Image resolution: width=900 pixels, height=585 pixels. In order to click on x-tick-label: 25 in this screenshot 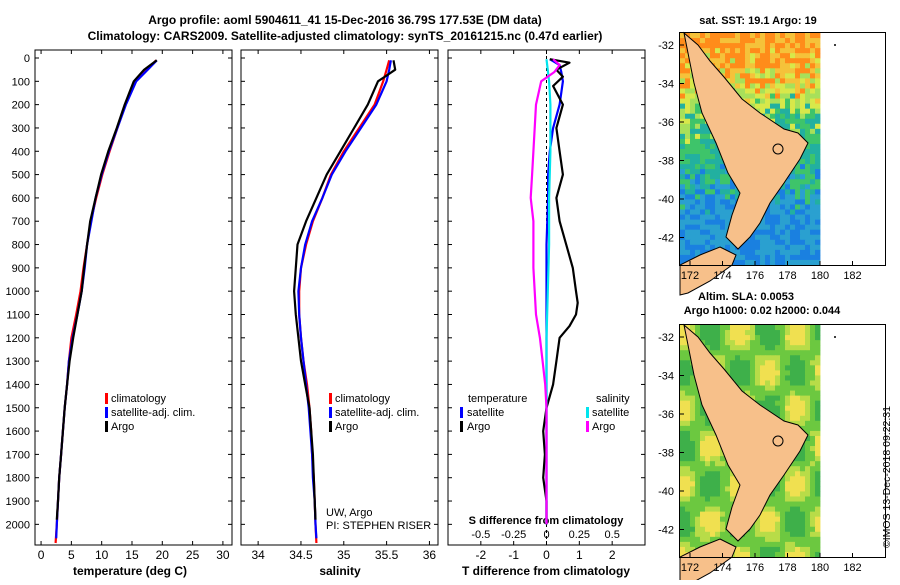, I will do `click(193, 555)`.